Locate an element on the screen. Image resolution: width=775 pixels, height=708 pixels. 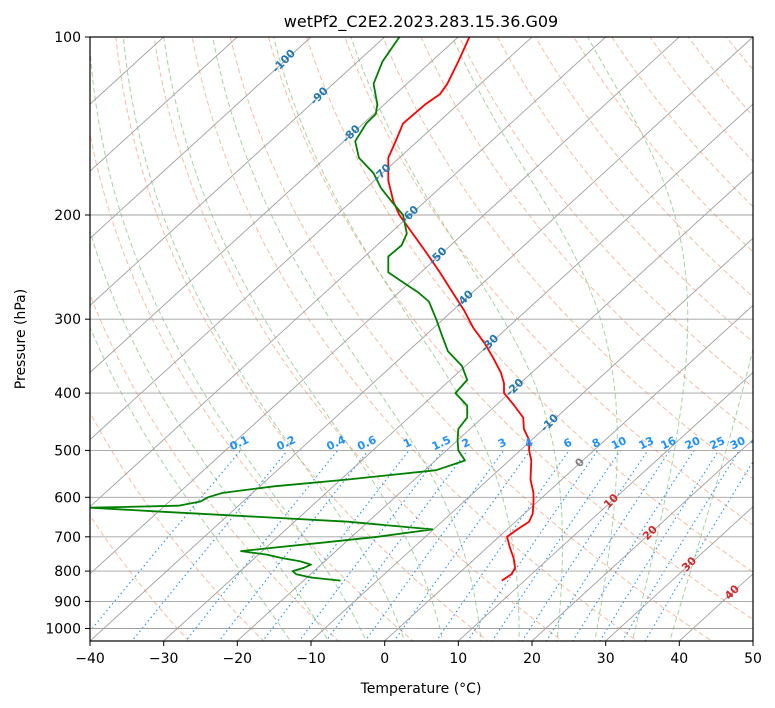
y-tick-label: 1000 is located at coordinates (63, 630).